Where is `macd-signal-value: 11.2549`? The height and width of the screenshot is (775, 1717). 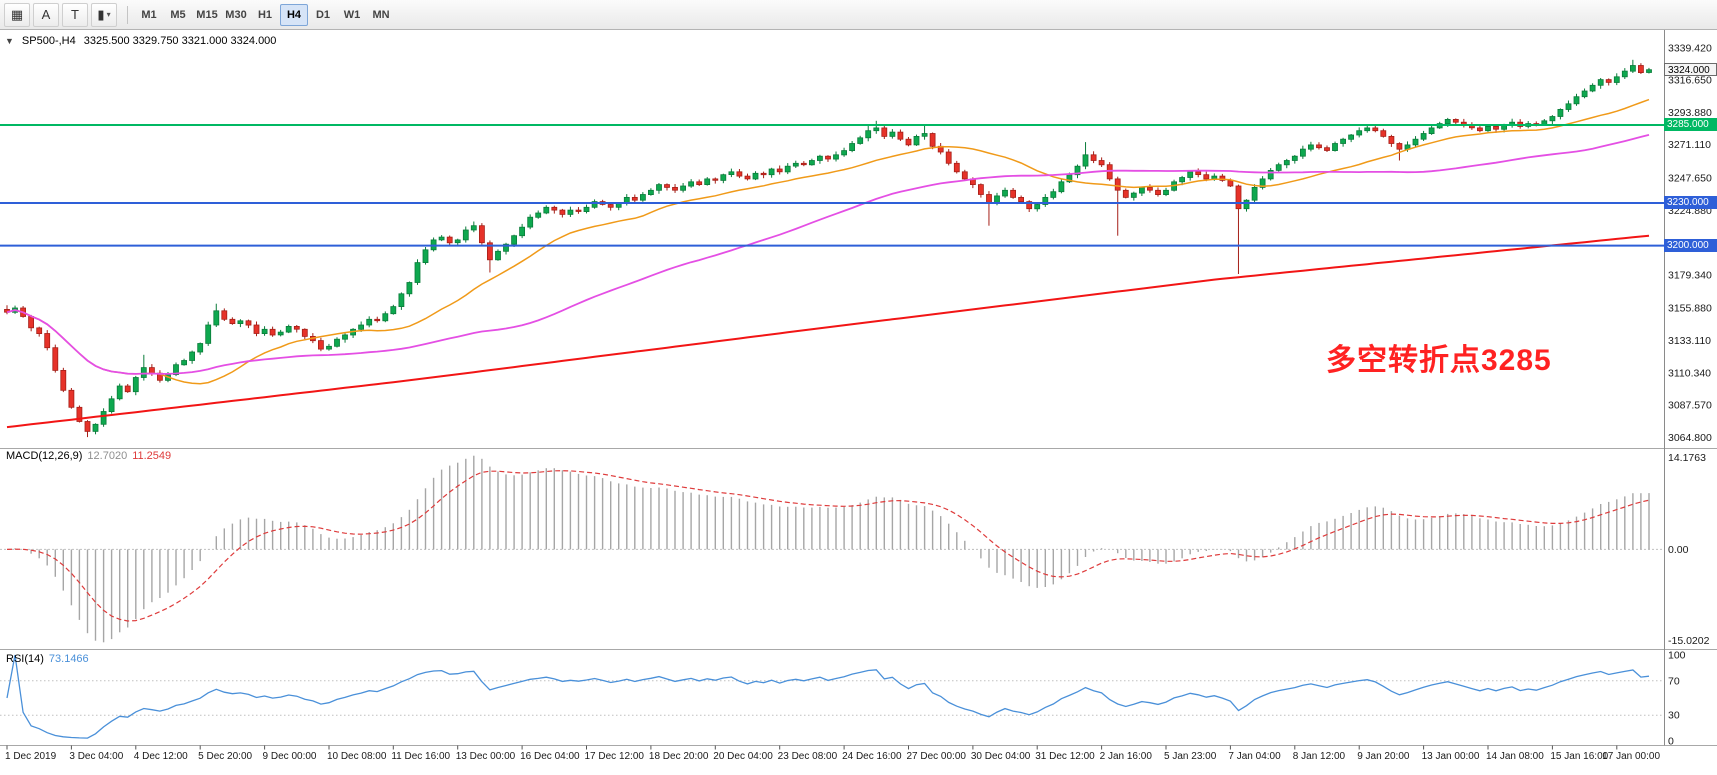
macd-signal-value: 11.2549 is located at coordinates (152, 456).